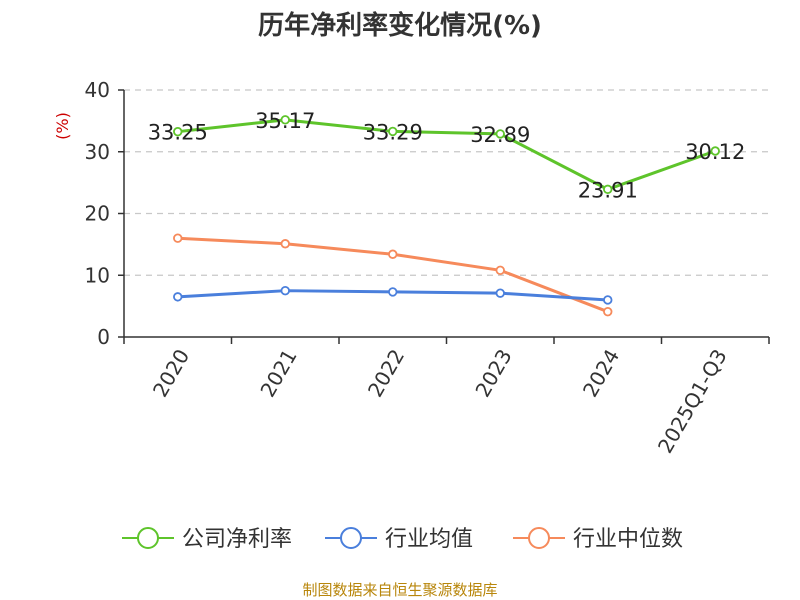 The image size is (800, 600). What do you see at coordinates (171, 373) in the screenshot?
I see `x-tick-label: 2020` at bounding box center [171, 373].